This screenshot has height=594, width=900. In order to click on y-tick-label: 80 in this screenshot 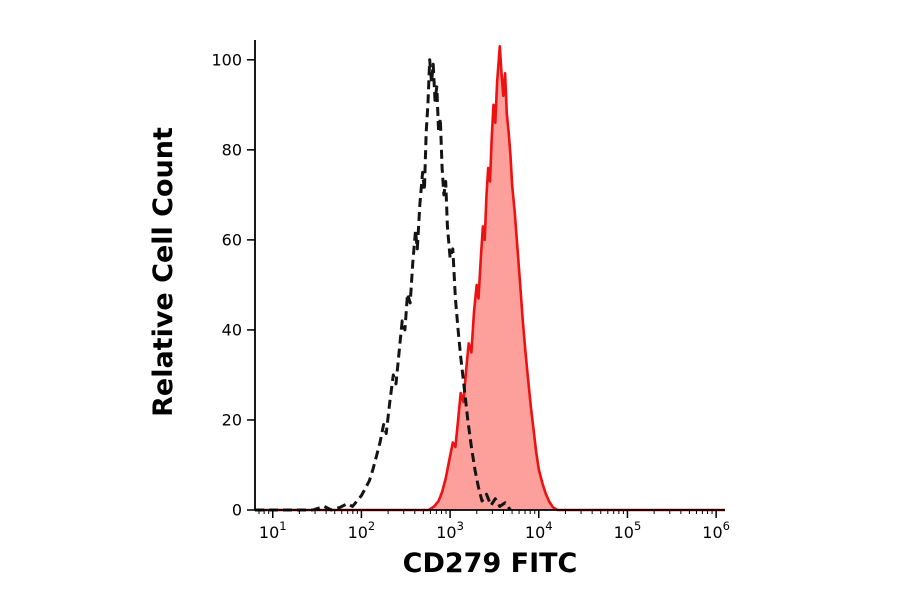, I will do `click(232, 149)`.